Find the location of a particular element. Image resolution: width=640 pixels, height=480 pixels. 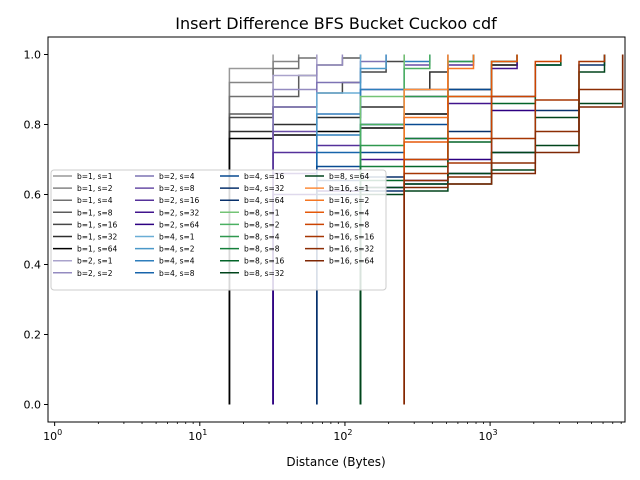

legend-label-2: b=1, s=4 is located at coordinates (95, 200).